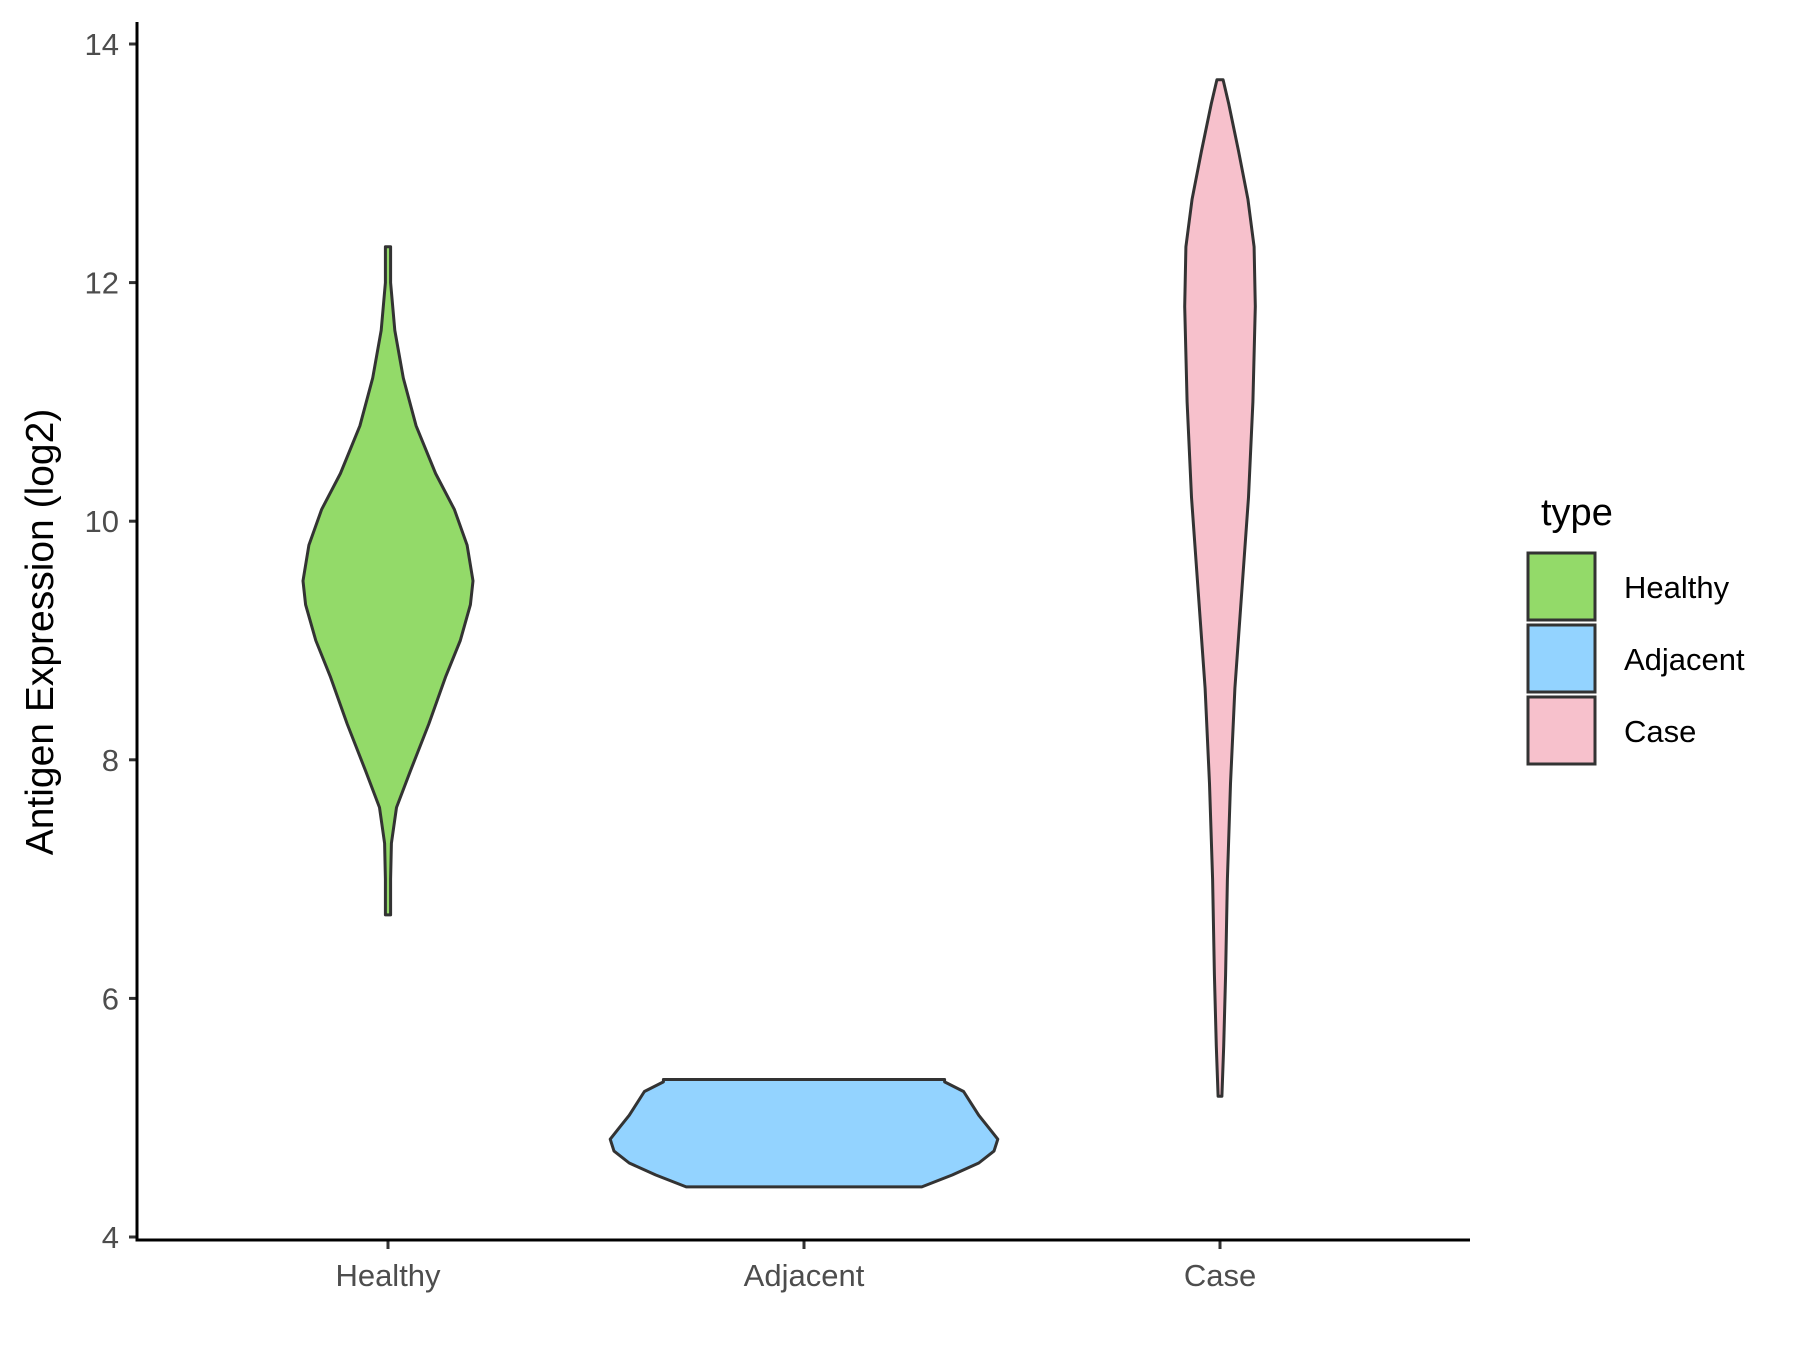 This screenshot has height=1350, width=1800. Describe the element at coordinates (1684, 659) in the screenshot. I see `legend-label-adjacent: Adjacent` at that location.